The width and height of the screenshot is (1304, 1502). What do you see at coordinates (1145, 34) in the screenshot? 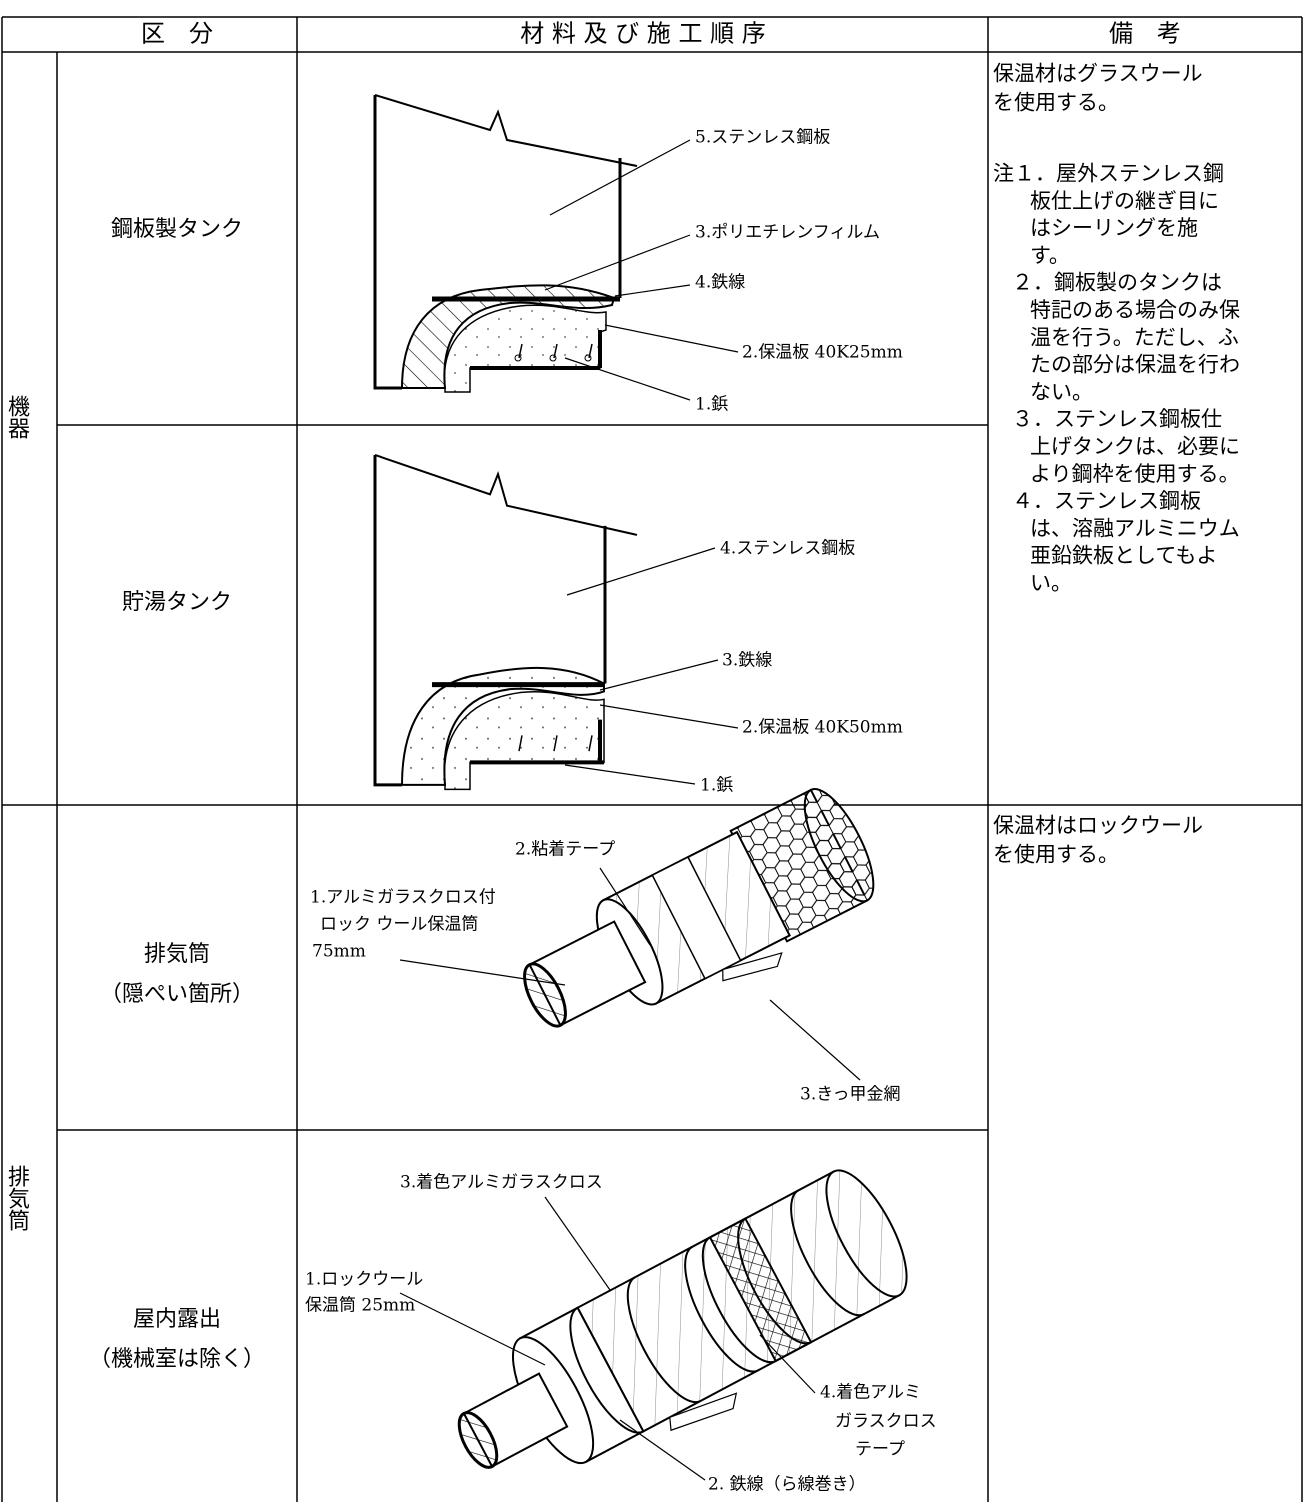
I see `header-remarks: 備 考` at bounding box center [1145, 34].